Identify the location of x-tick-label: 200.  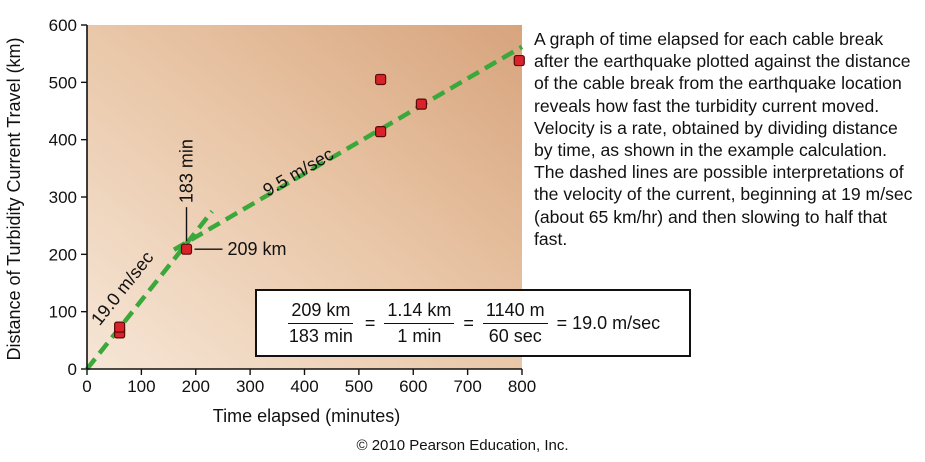
(196, 386).